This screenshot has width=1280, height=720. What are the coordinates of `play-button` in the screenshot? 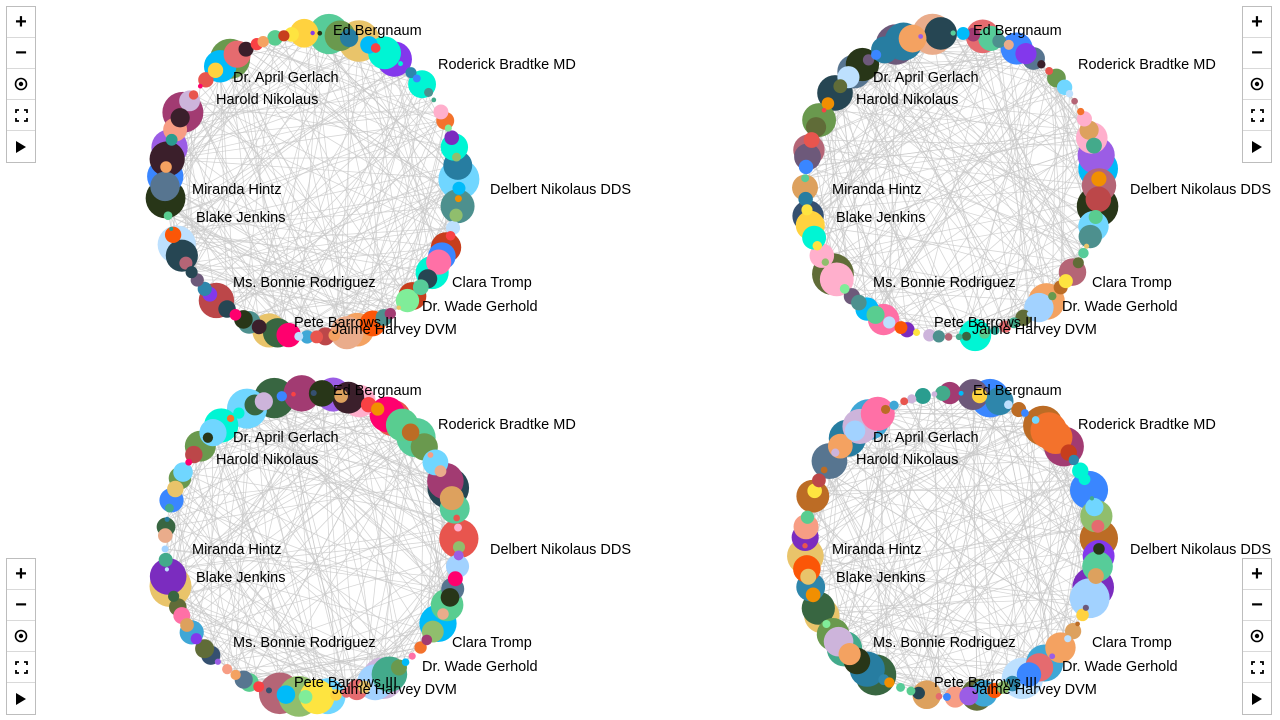 It's located at (1257, 698).